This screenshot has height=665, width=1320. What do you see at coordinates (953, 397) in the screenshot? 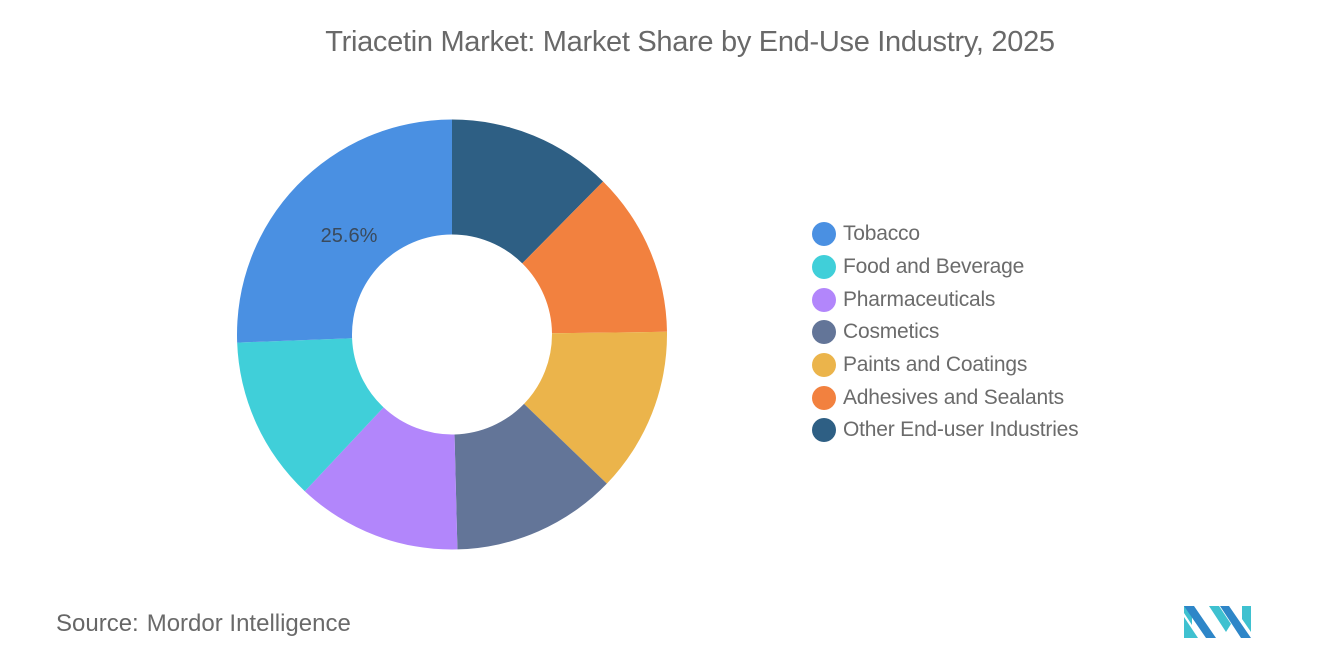
I see `legend-label: Adhesives and Sealants` at bounding box center [953, 397].